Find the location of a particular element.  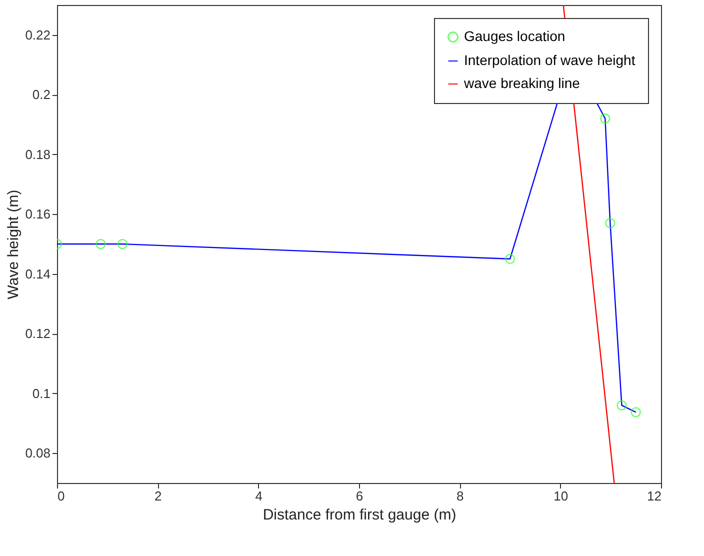

x-tick-label: 8 is located at coordinates (460, 496).